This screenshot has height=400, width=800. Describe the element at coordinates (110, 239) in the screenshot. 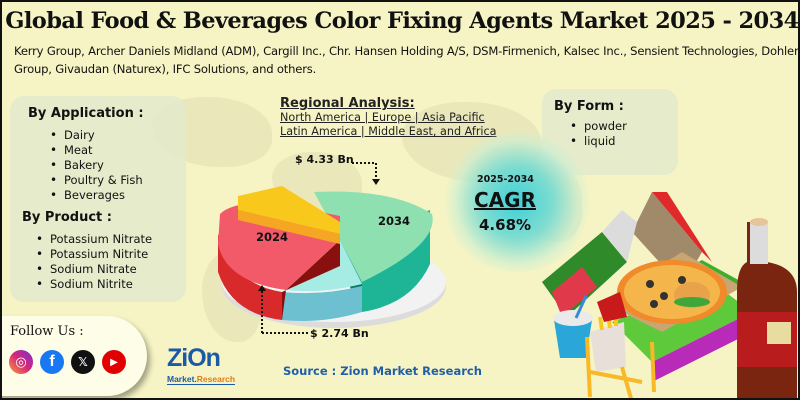

I see `list-item: Potassium Nitrate` at that location.